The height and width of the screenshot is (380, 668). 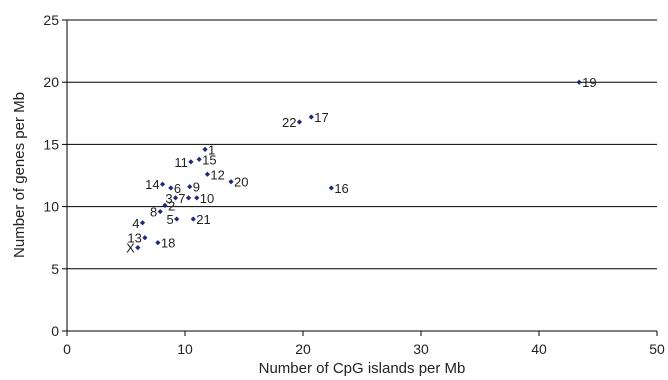 I want to click on y-tick-label: 20, so click(x=51, y=82).